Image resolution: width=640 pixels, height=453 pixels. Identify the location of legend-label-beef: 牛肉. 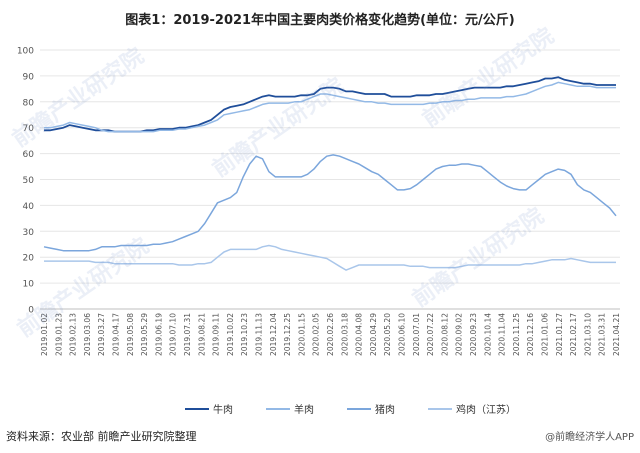
(223, 409).